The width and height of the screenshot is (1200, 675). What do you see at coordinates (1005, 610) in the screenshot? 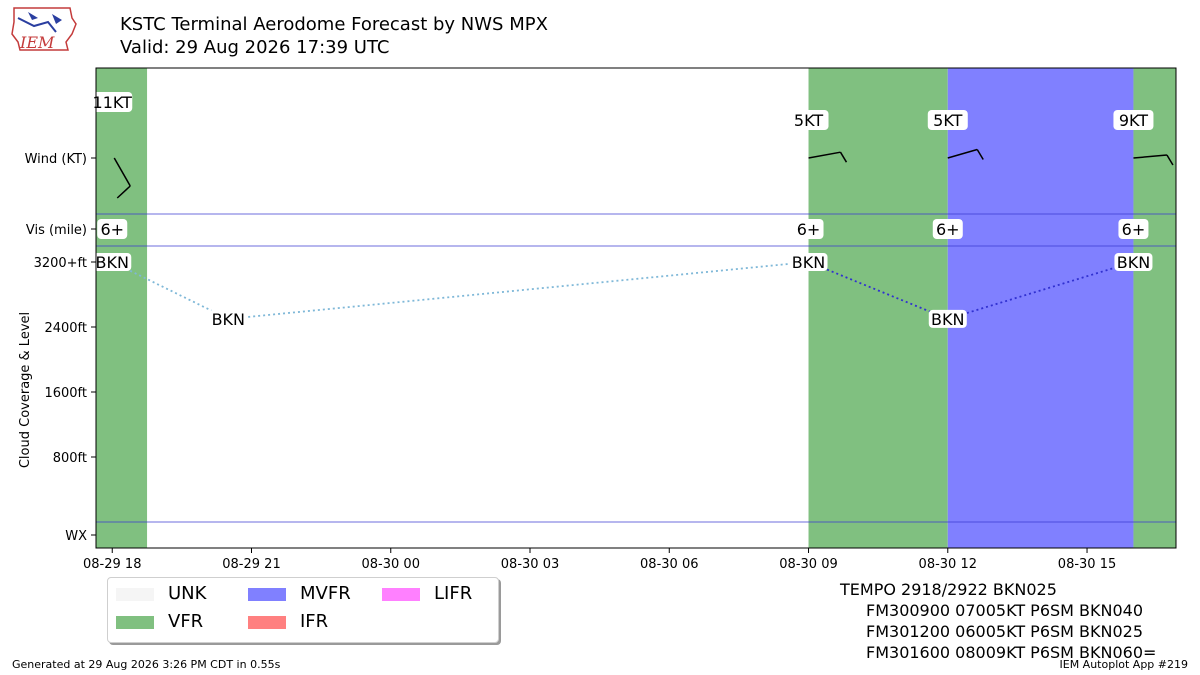
I see `taf-line: FM300900 07005KT P6SM BKN040` at bounding box center [1005, 610].